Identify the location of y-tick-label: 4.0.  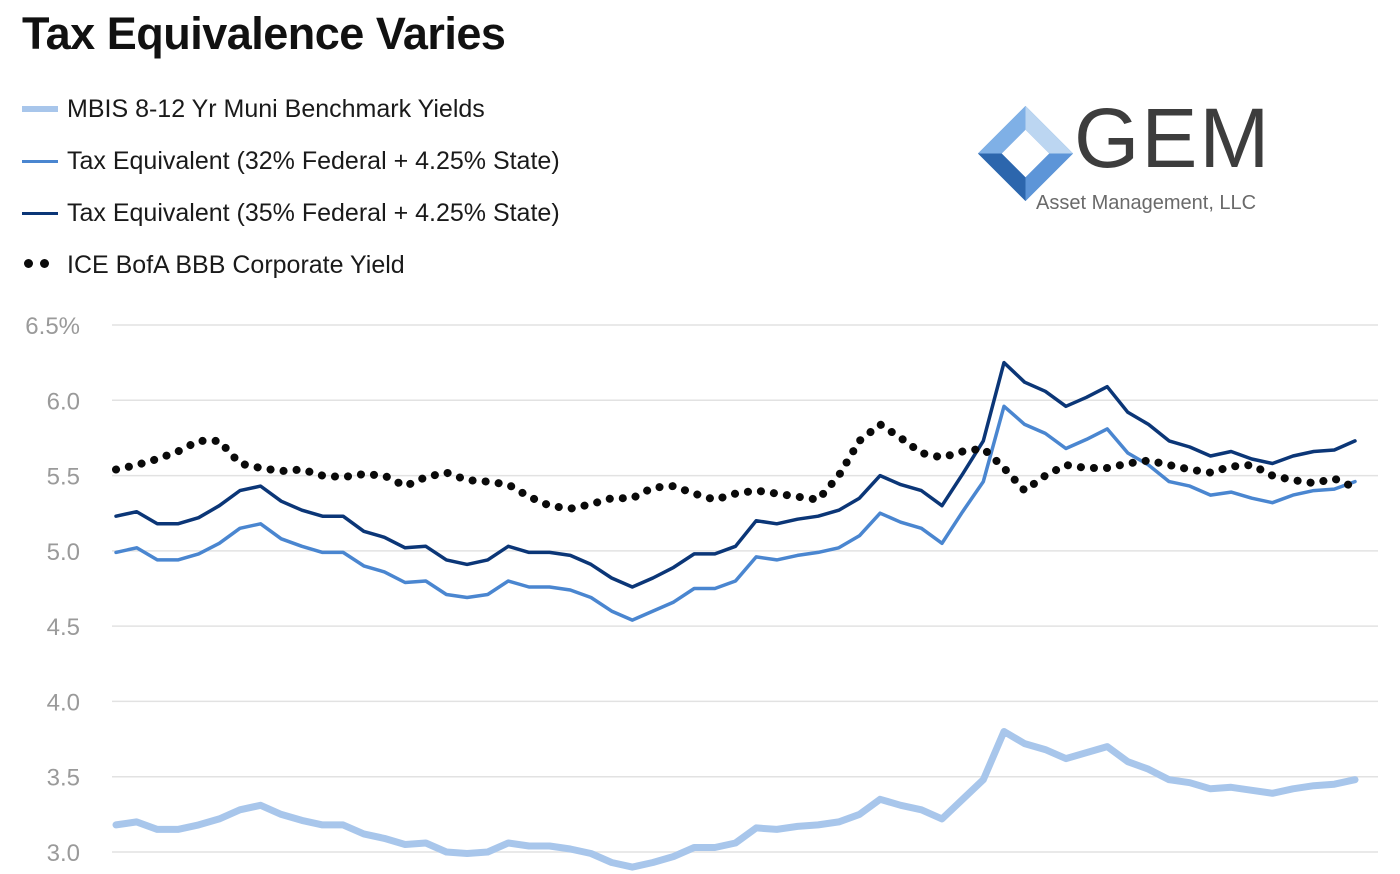
(63, 702).